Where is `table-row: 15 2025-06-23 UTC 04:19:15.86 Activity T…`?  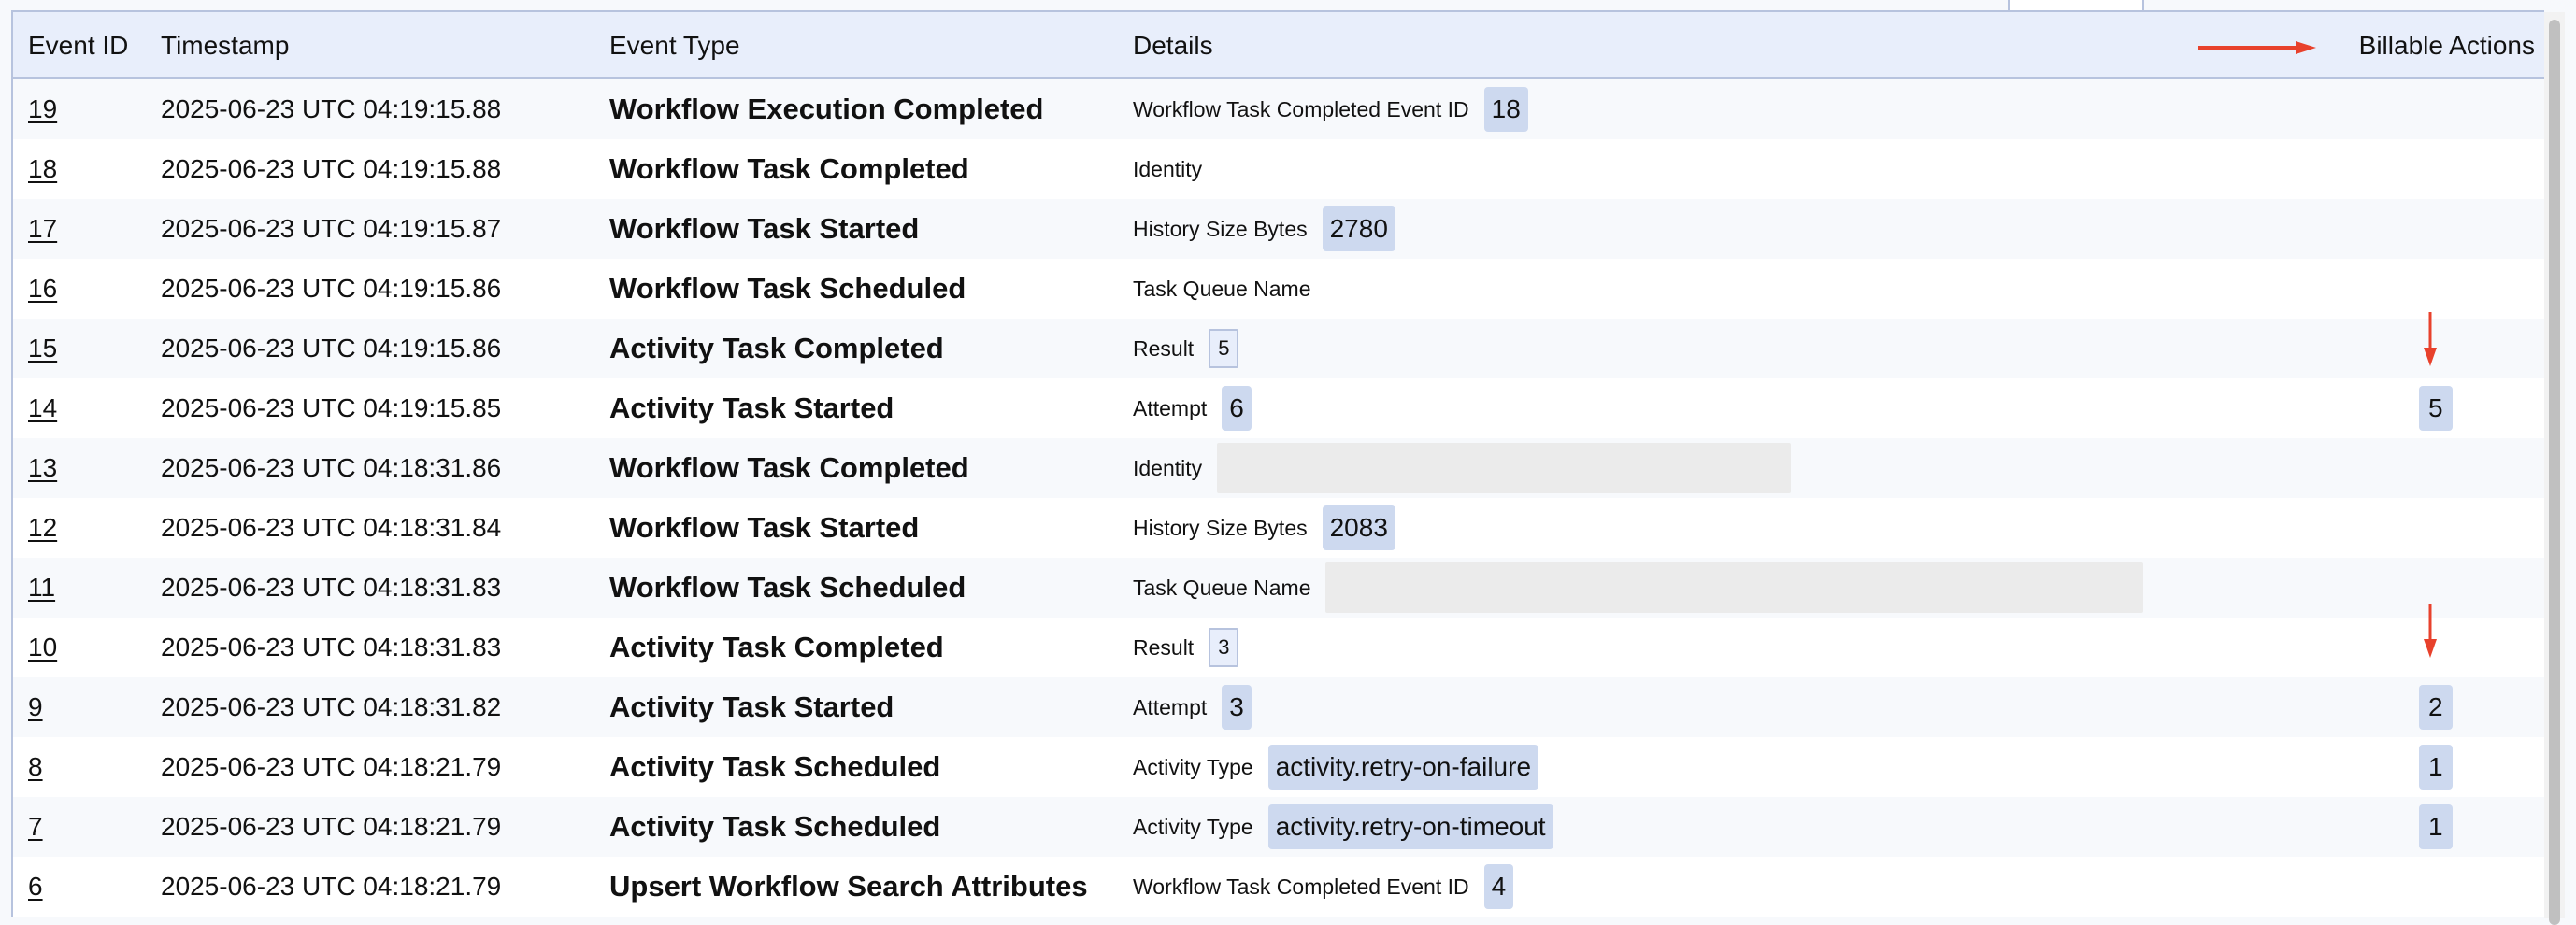 table-row: 15 2025-06-23 UTC 04:19:15.86 Activity T… is located at coordinates (1278, 348).